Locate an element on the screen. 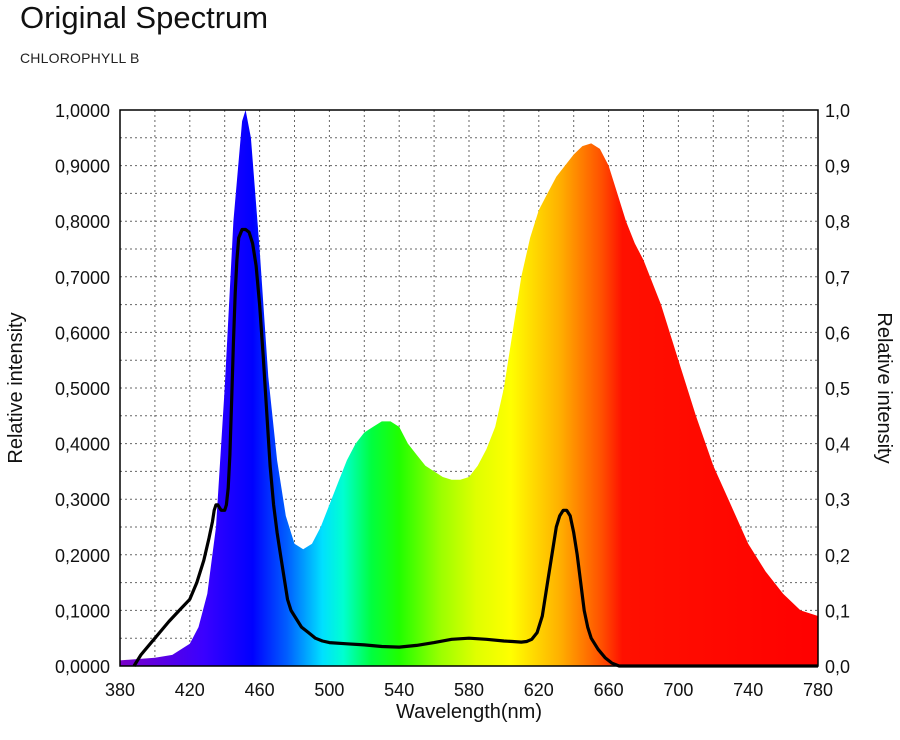 The height and width of the screenshot is (740, 900). y-tick-label-left: 0,1000 is located at coordinates (82, 611).